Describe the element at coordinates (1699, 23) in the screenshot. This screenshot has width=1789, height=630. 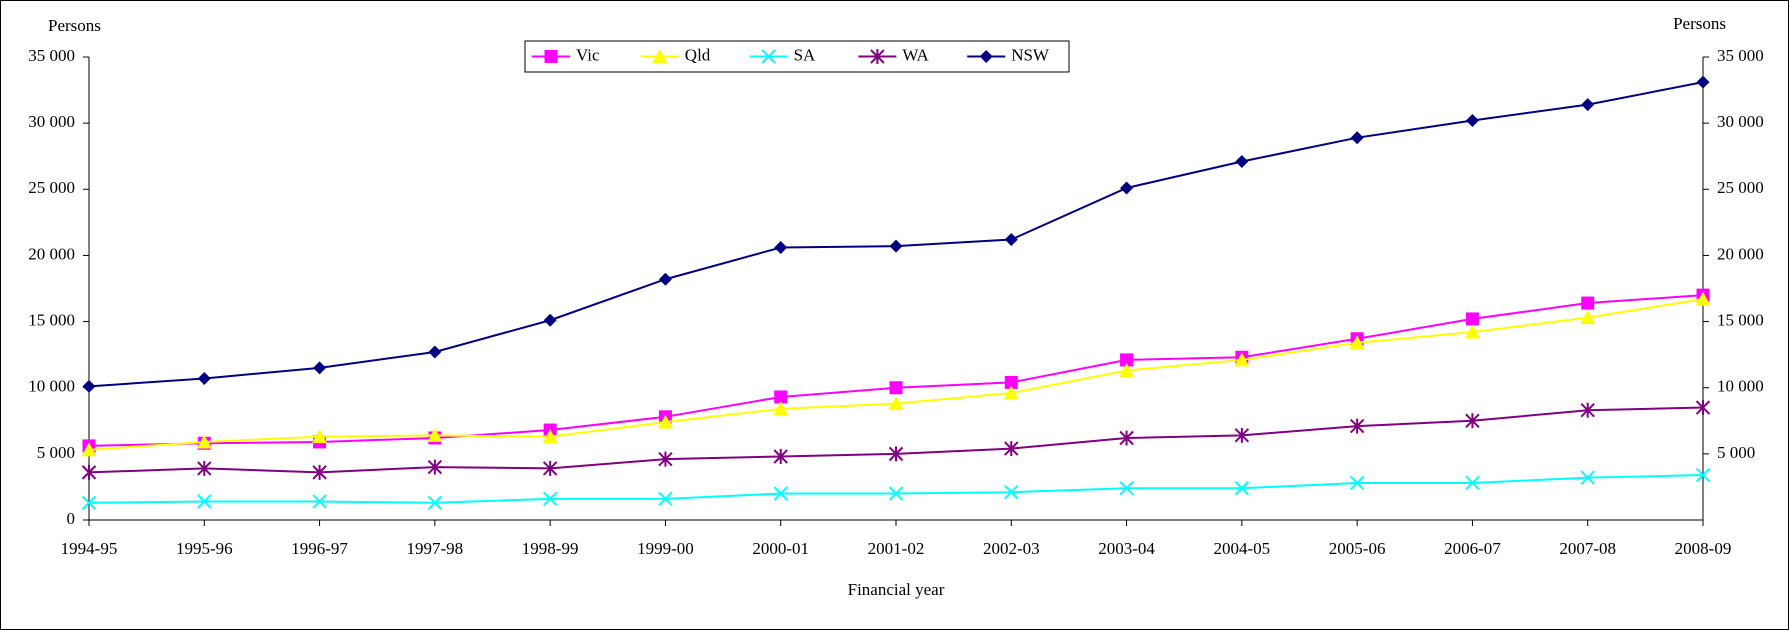
I see `y2-axis-label: Persons` at that location.